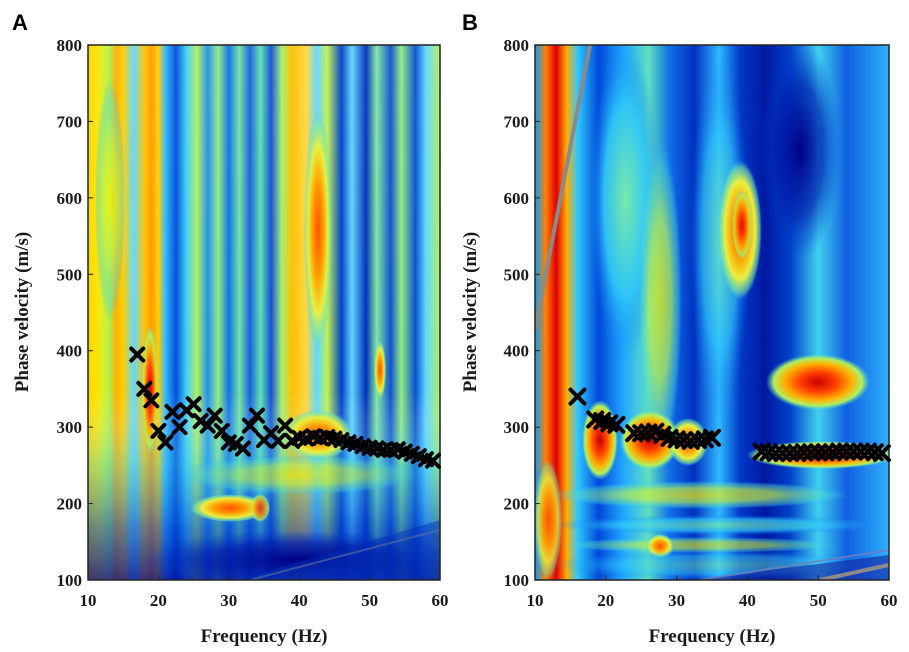 The height and width of the screenshot is (652, 909). I want to click on y-tick-label-b: 300, so click(517, 427).